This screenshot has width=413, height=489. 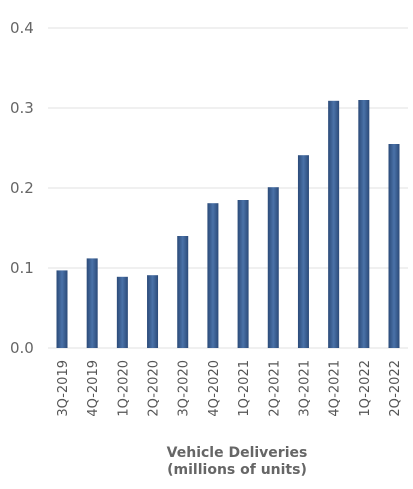 What do you see at coordinates (22, 108) in the screenshot?
I see `y-tick-label: 0.3` at bounding box center [22, 108].